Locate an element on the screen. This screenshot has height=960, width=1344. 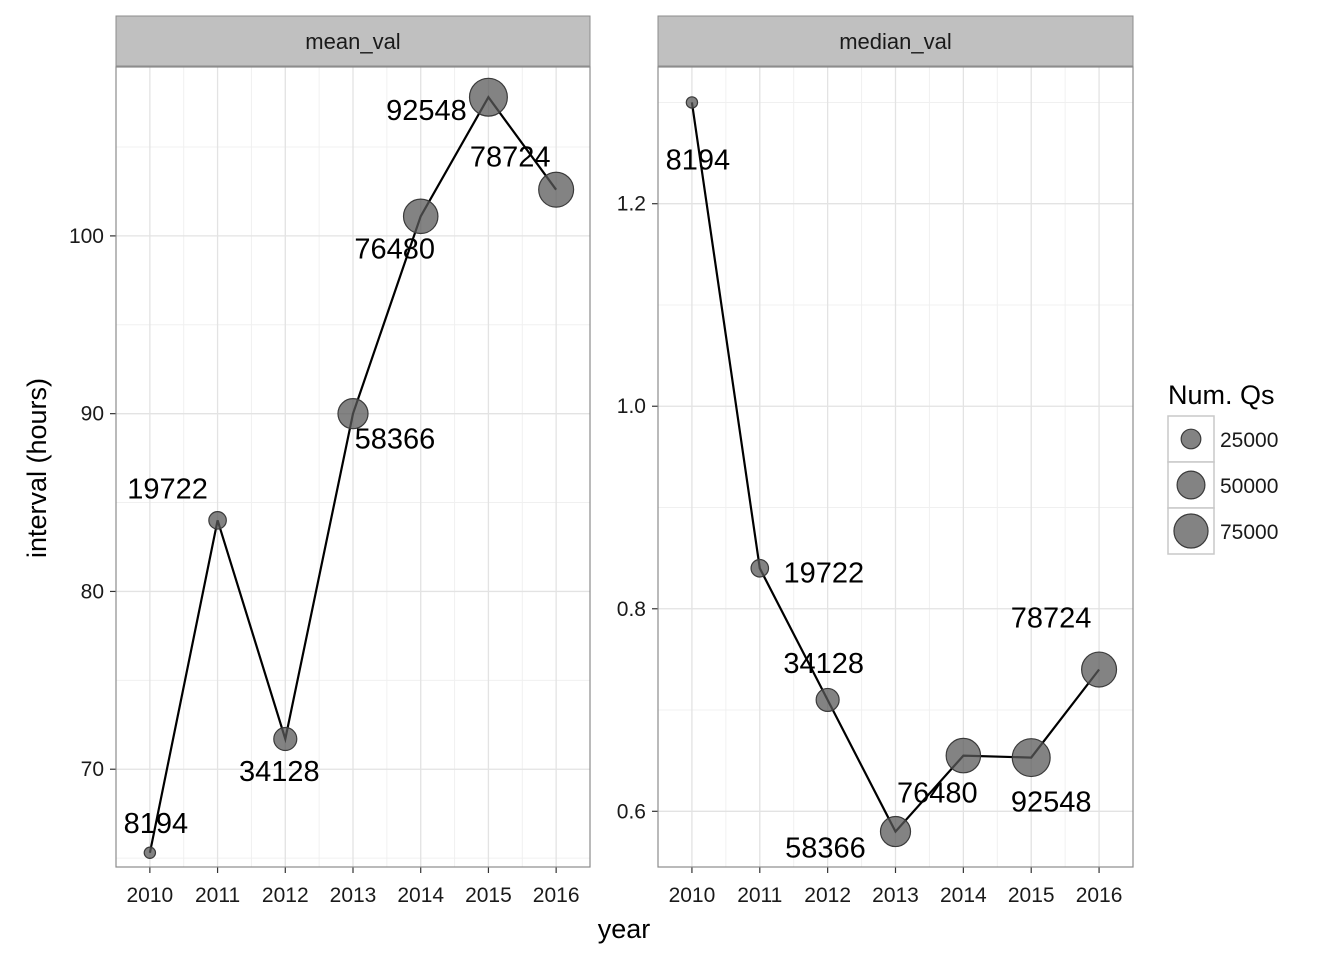
legend-label: 75000 is located at coordinates (1249, 532).